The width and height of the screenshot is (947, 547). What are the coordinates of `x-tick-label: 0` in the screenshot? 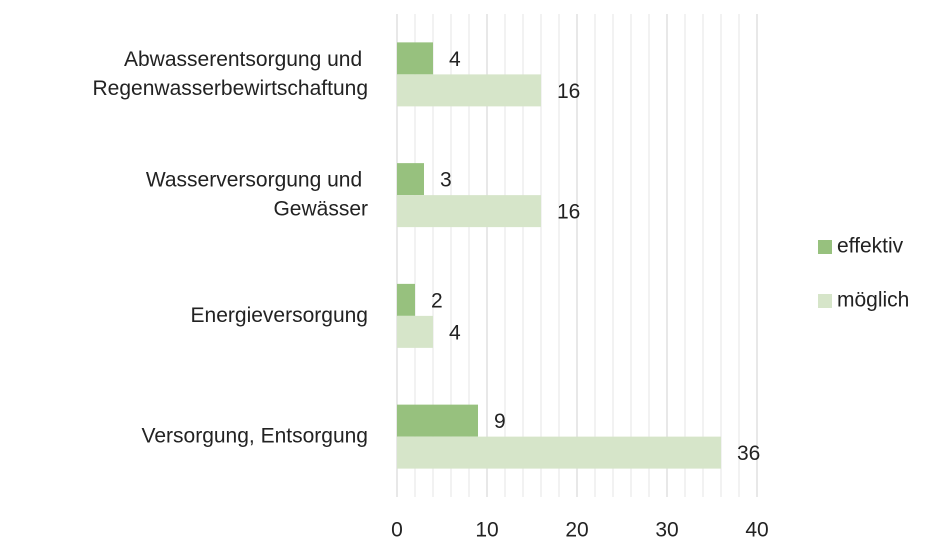 It's located at (397, 530).